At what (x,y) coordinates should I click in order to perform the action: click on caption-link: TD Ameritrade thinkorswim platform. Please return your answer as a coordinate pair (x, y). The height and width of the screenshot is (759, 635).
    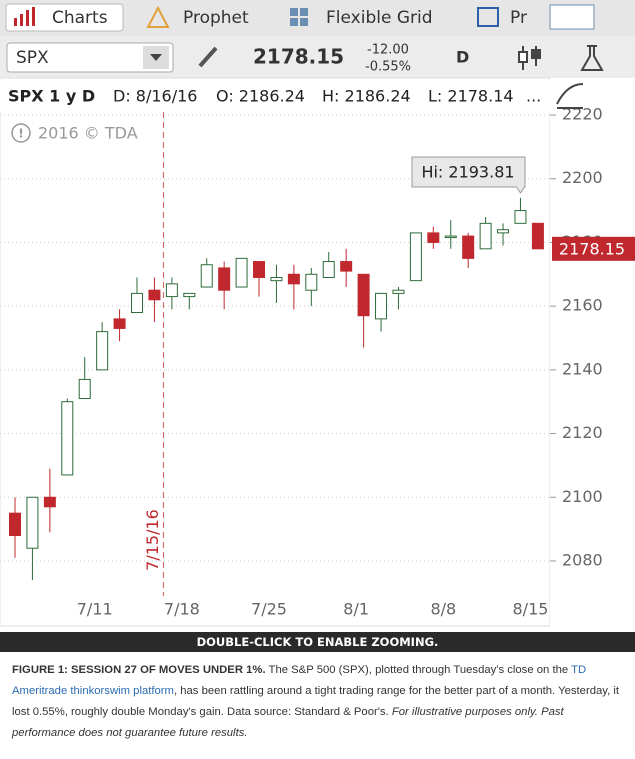
    Looking at the image, I should click on (299, 680).